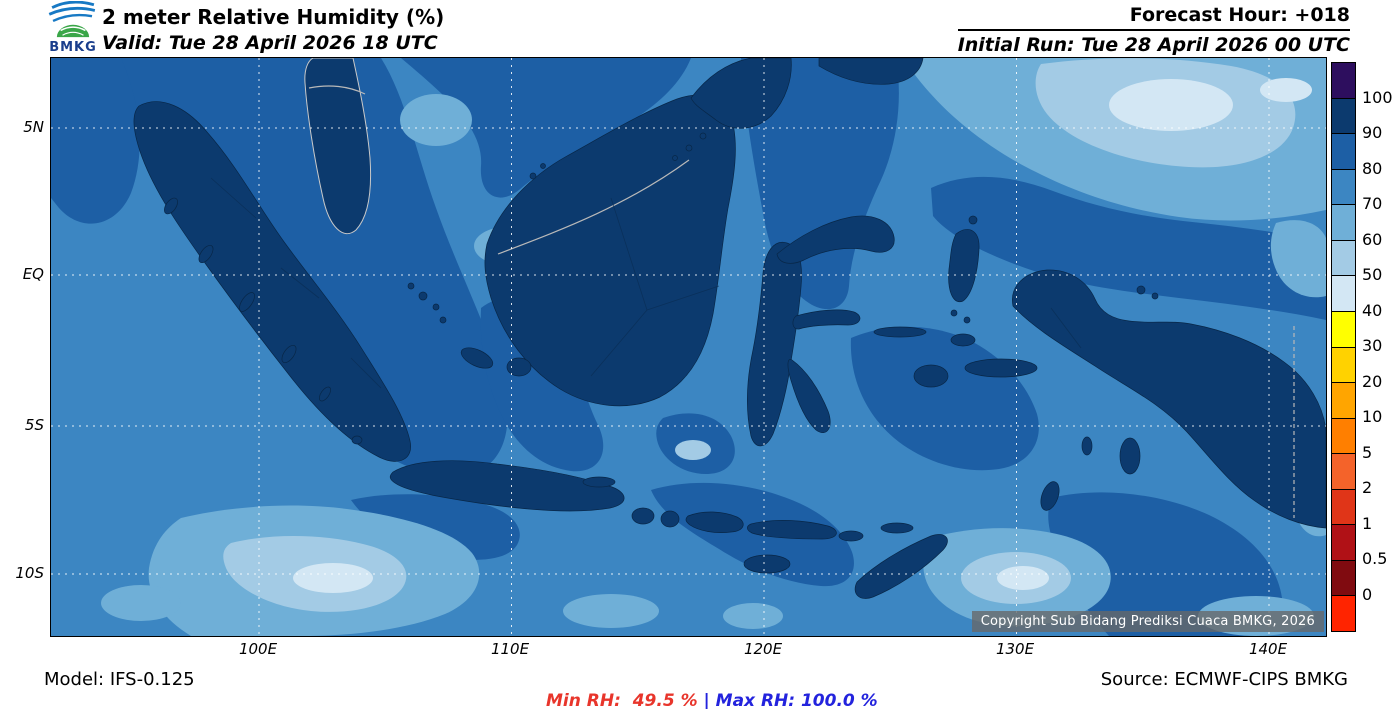 This screenshot has width=1400, height=709. Describe the element at coordinates (1372, 310) in the screenshot. I see `colorbar-tick-label: 40` at that location.